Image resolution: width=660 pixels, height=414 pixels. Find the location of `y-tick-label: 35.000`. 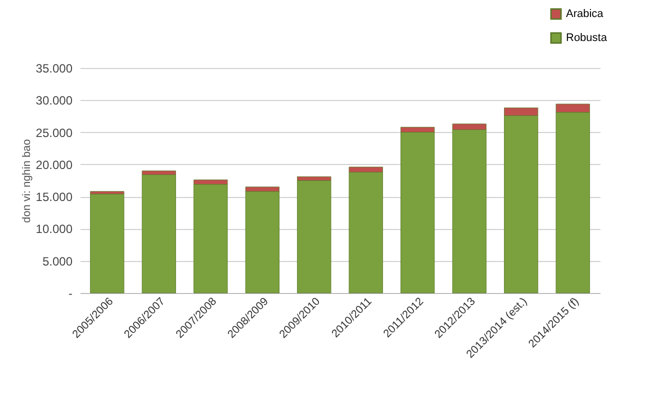

y-tick-label: 35.000 is located at coordinates (54, 69).